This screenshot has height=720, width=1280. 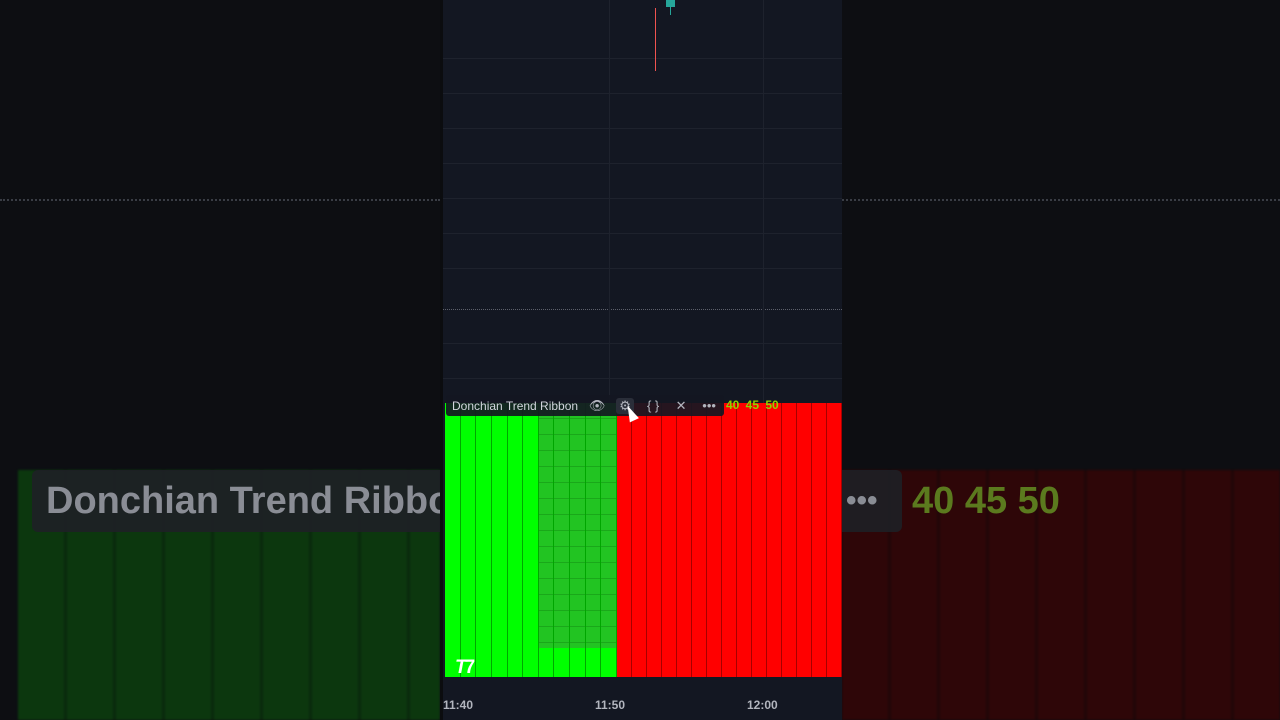 What do you see at coordinates (515, 405) in the screenshot?
I see `indicator-title: Donchian Trend Ribbon` at bounding box center [515, 405].